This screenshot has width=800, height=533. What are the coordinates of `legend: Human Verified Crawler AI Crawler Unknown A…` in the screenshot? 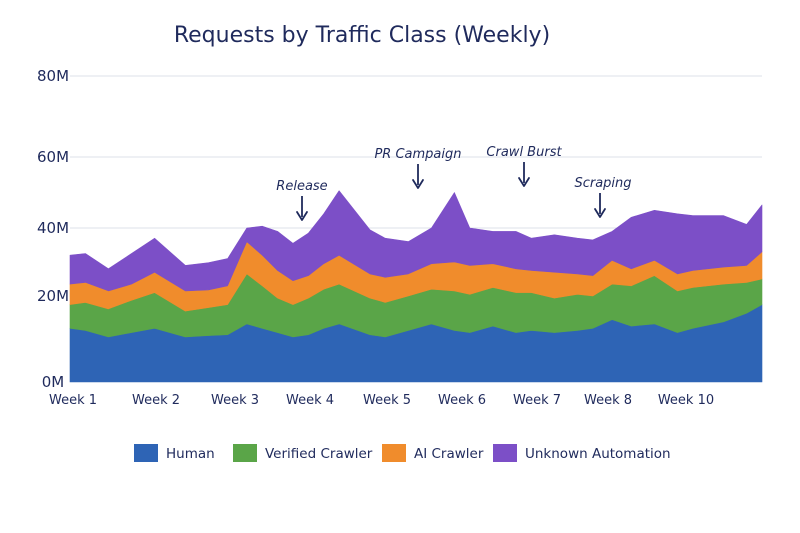 It's located at (402, 453).